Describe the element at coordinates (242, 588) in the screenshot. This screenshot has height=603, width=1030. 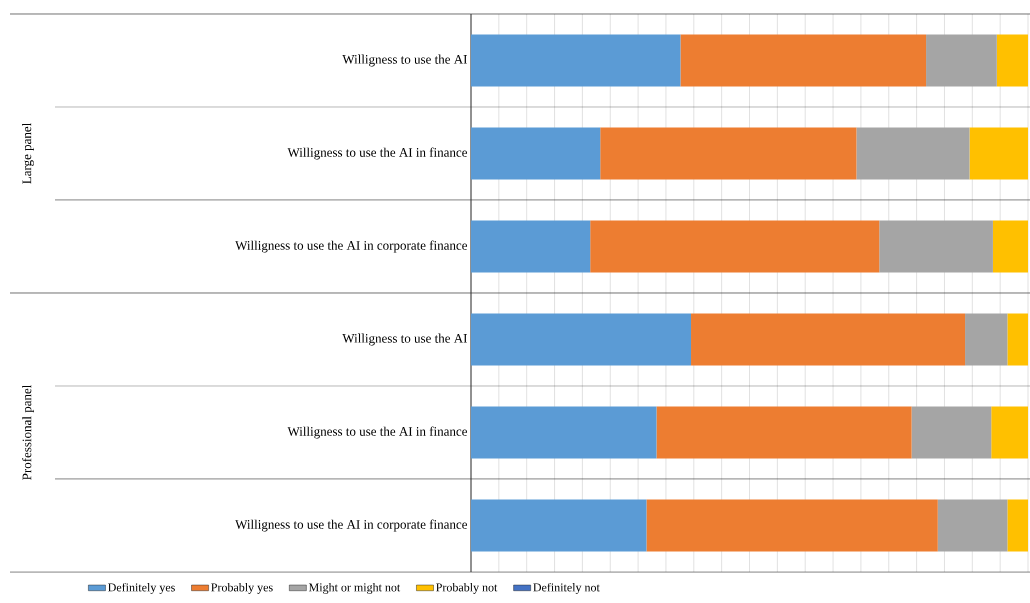
I see `legend-label: Probably yes` at that location.